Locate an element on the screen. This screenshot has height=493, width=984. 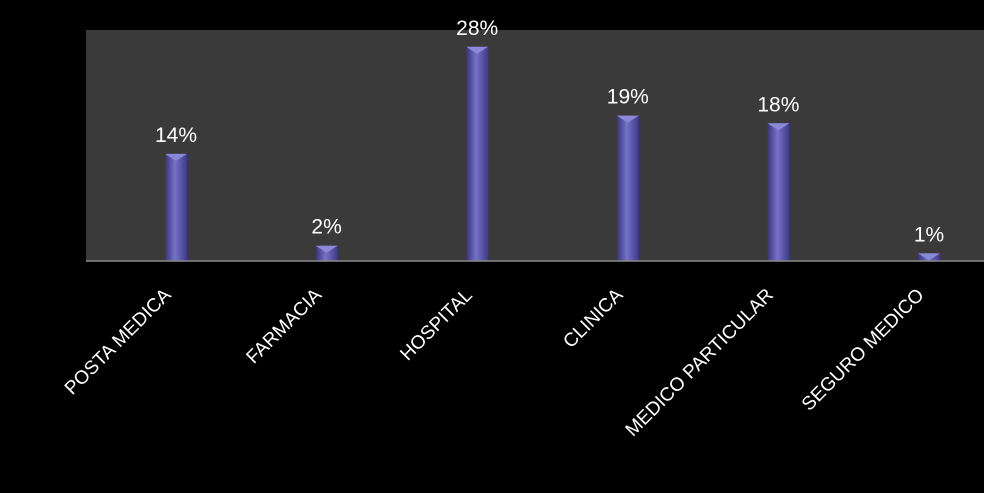
bar-cap-medico-particular is located at coordinates (778, 127).